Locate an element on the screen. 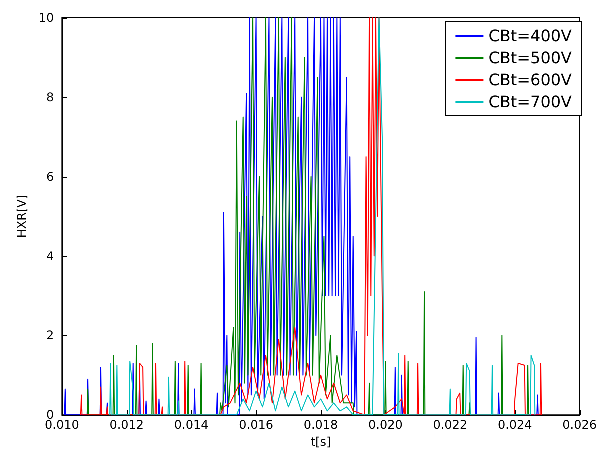 This screenshot has width=608, height=461. y-tick-label: 2 is located at coordinates (50, 335).